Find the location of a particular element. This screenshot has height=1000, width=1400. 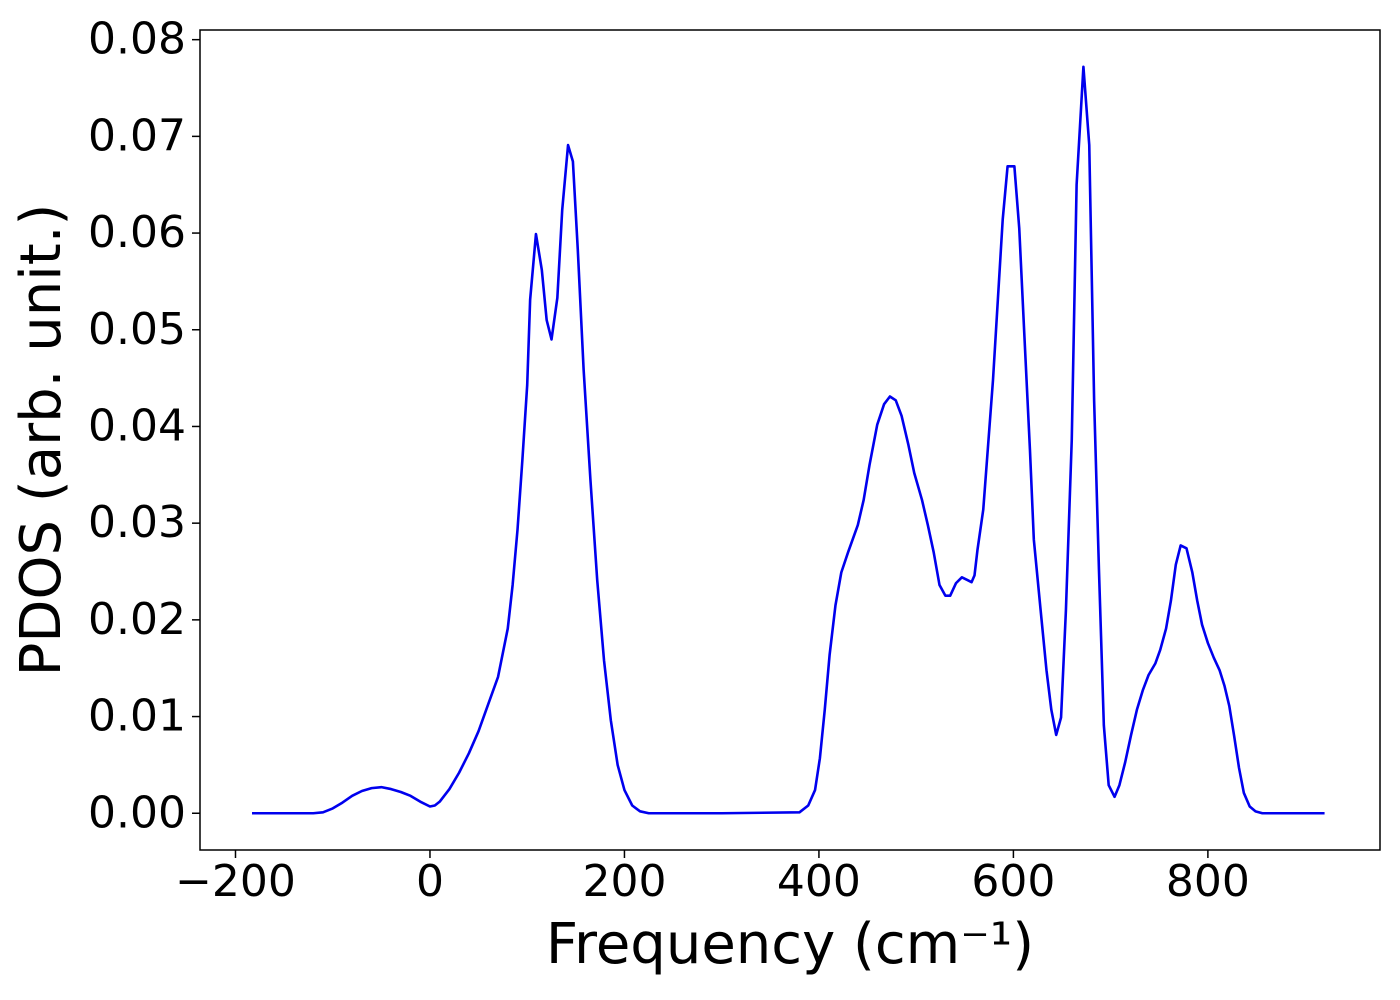

y-tick-label: 0.03 is located at coordinates (137, 522).